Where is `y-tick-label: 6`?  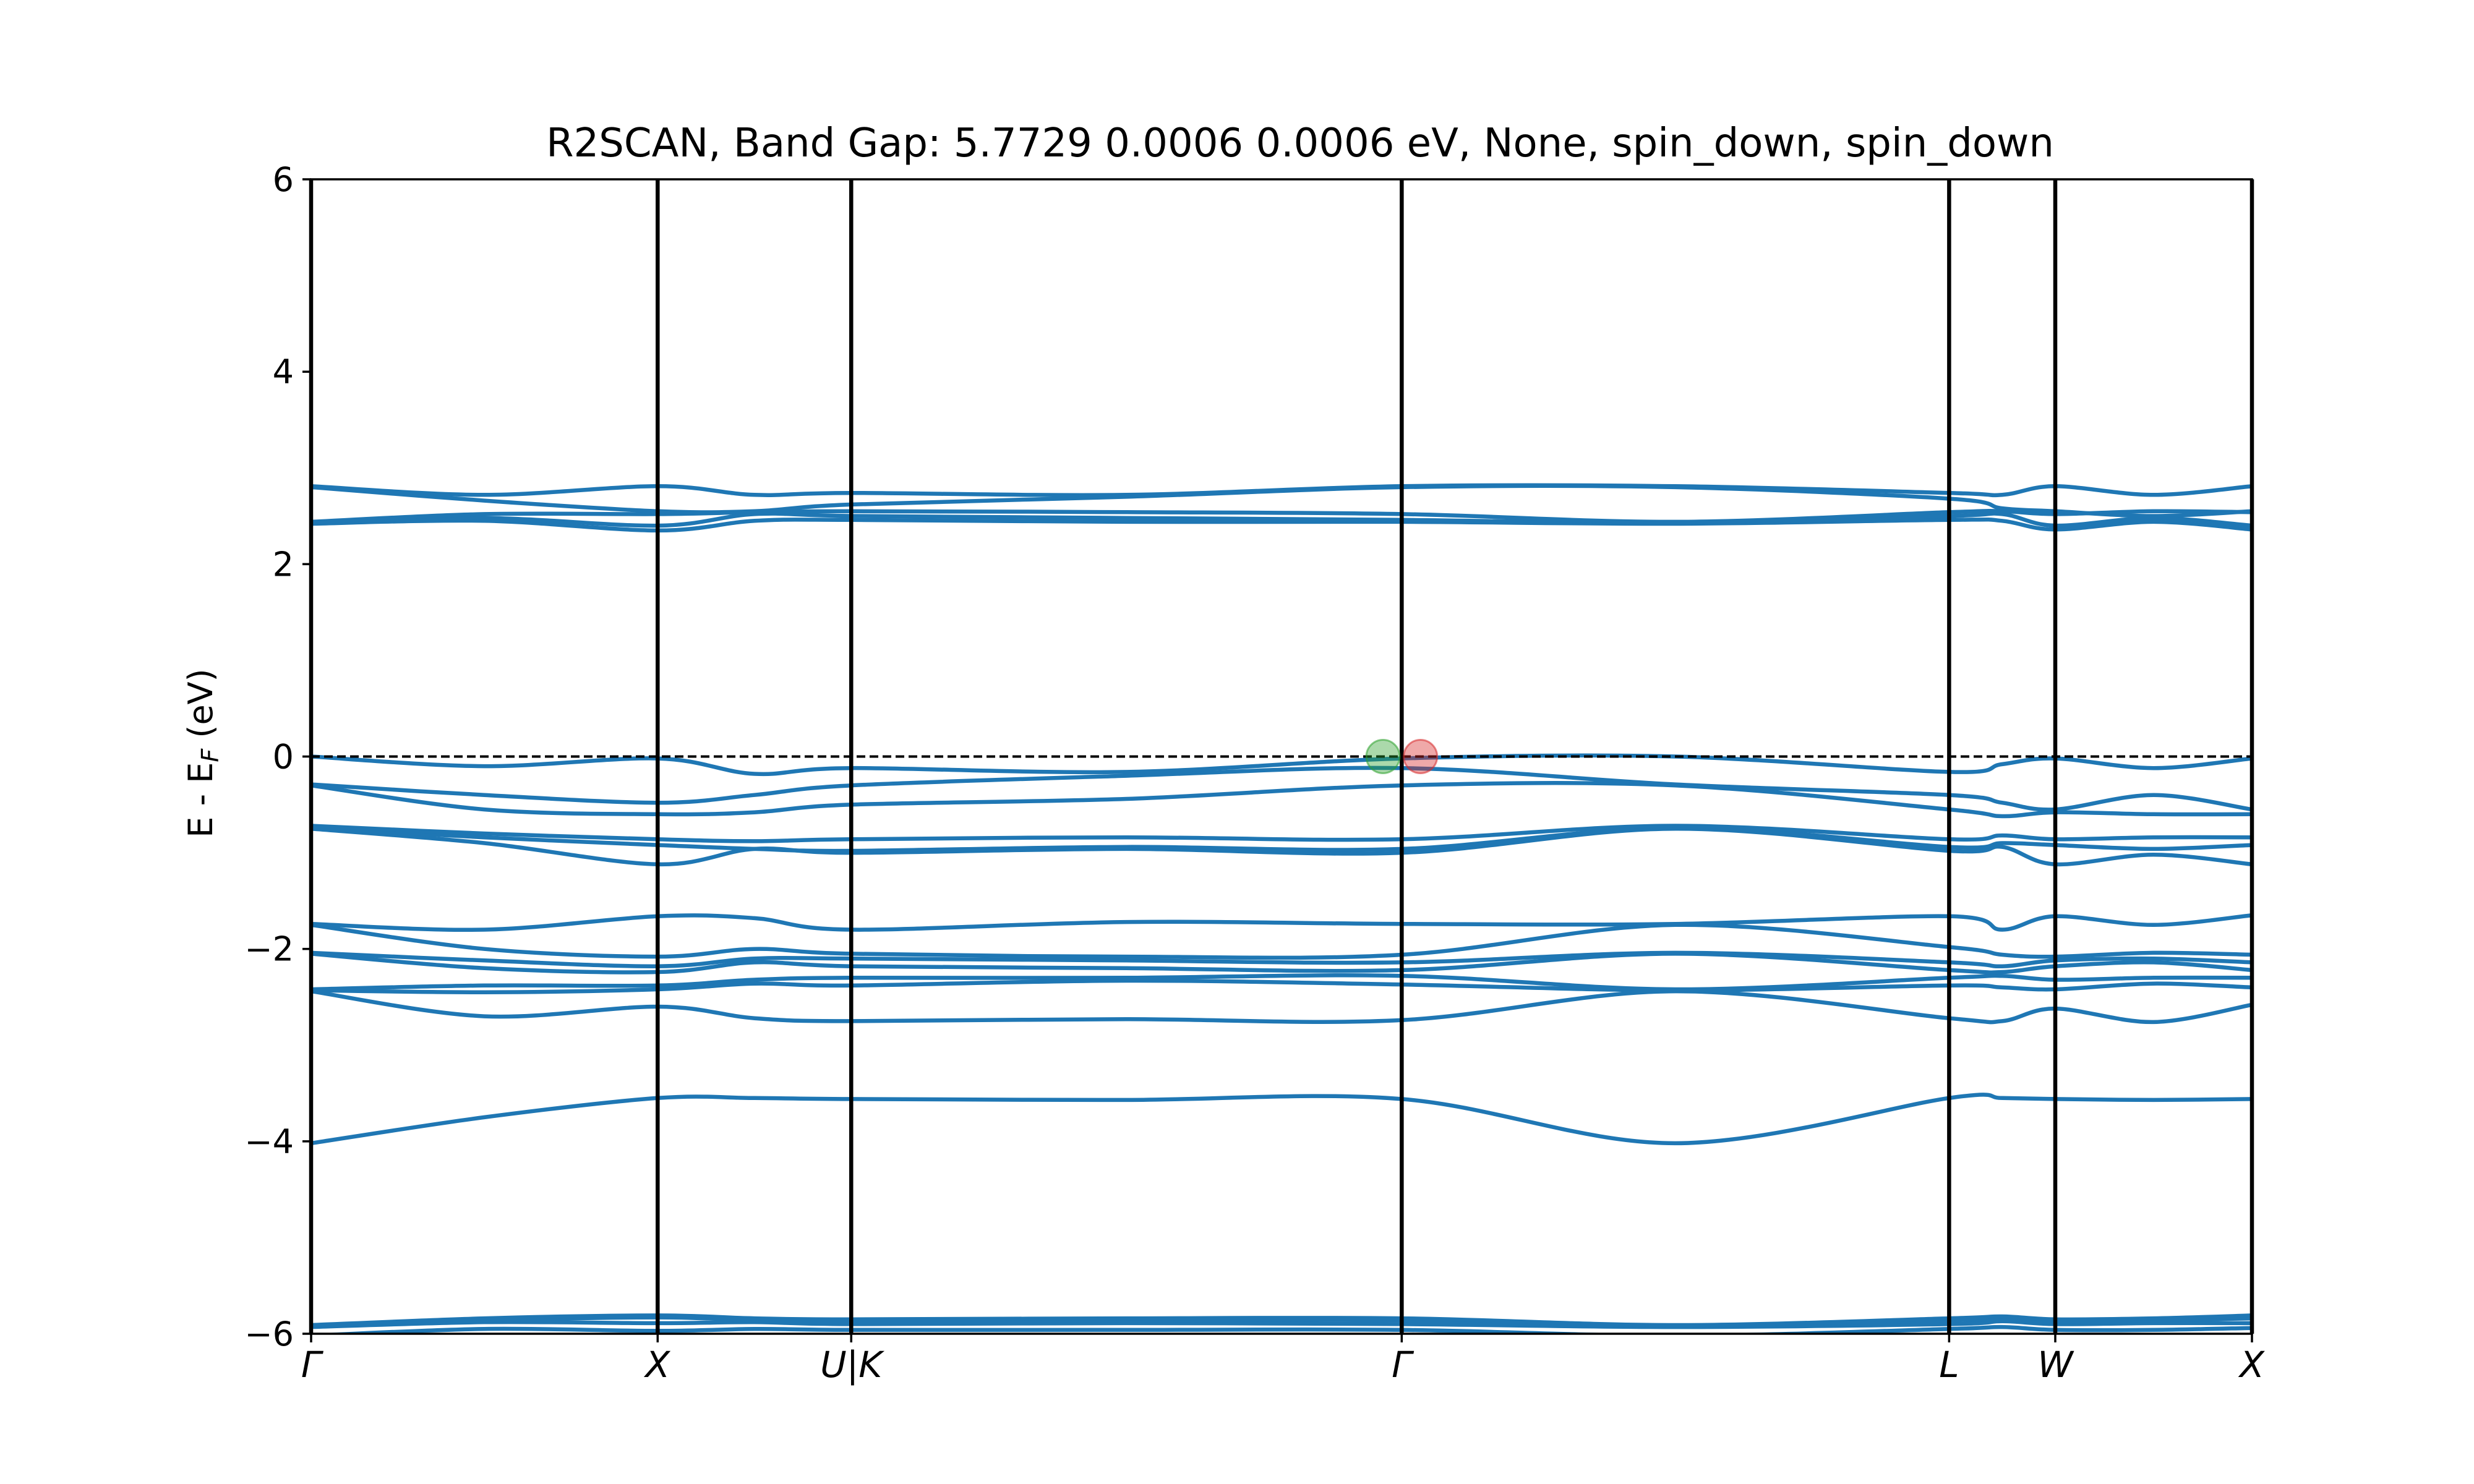
y-tick-label: 6 is located at coordinates (283, 179).